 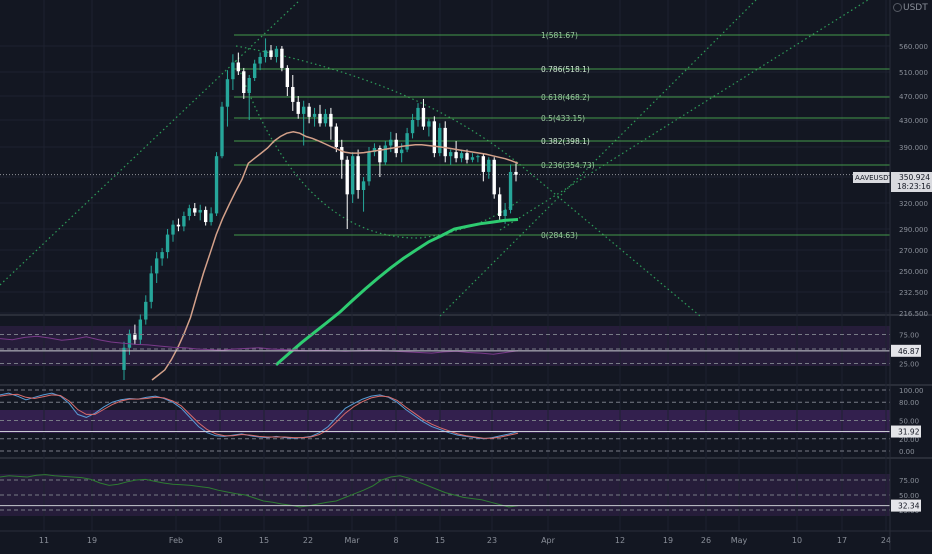 I want to click on y-tick-label: 390.000, so click(x=913, y=148).